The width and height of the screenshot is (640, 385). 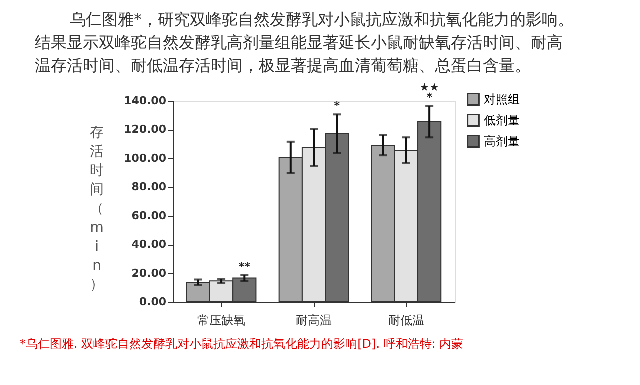 What do you see at coordinates (502, 141) in the screenshot?
I see `legend-label: 高剂量` at bounding box center [502, 141].